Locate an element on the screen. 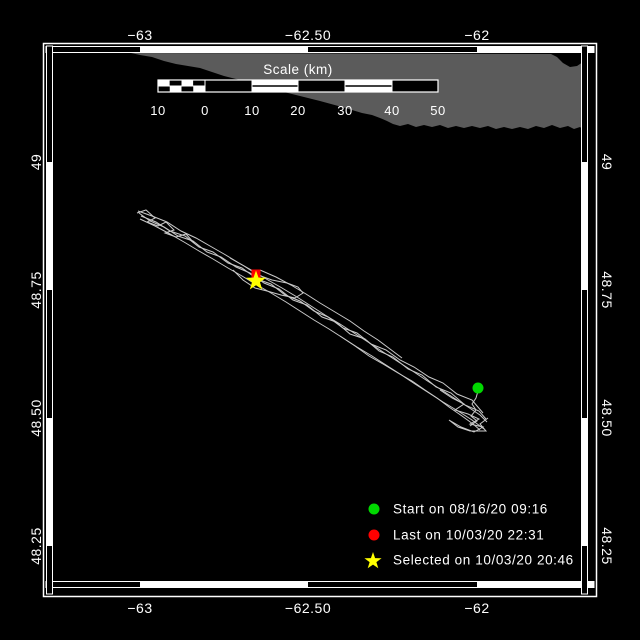 This screenshot has height=640, width=640. axis-tick-label-top: −63 is located at coordinates (139, 35).